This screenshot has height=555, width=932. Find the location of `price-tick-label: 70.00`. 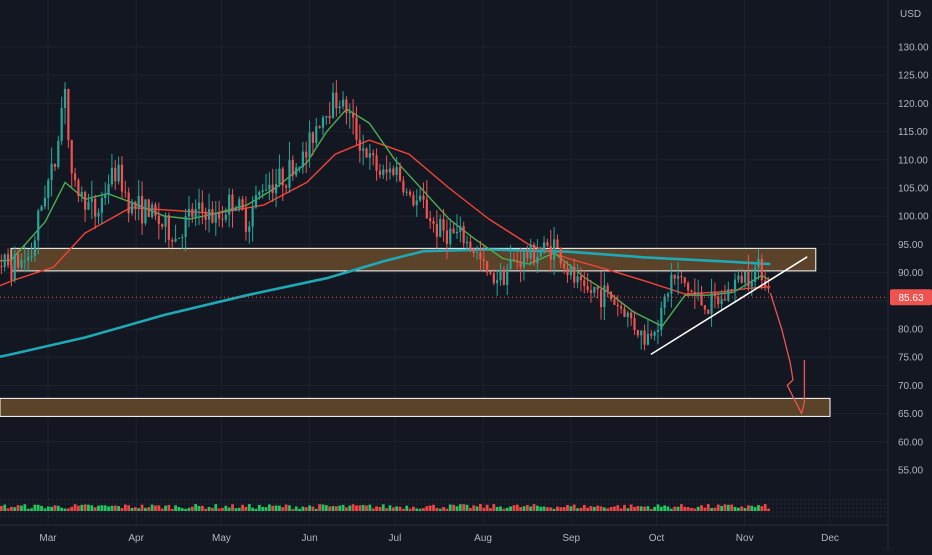

price-tick-label: 70.00 is located at coordinates (910, 386).